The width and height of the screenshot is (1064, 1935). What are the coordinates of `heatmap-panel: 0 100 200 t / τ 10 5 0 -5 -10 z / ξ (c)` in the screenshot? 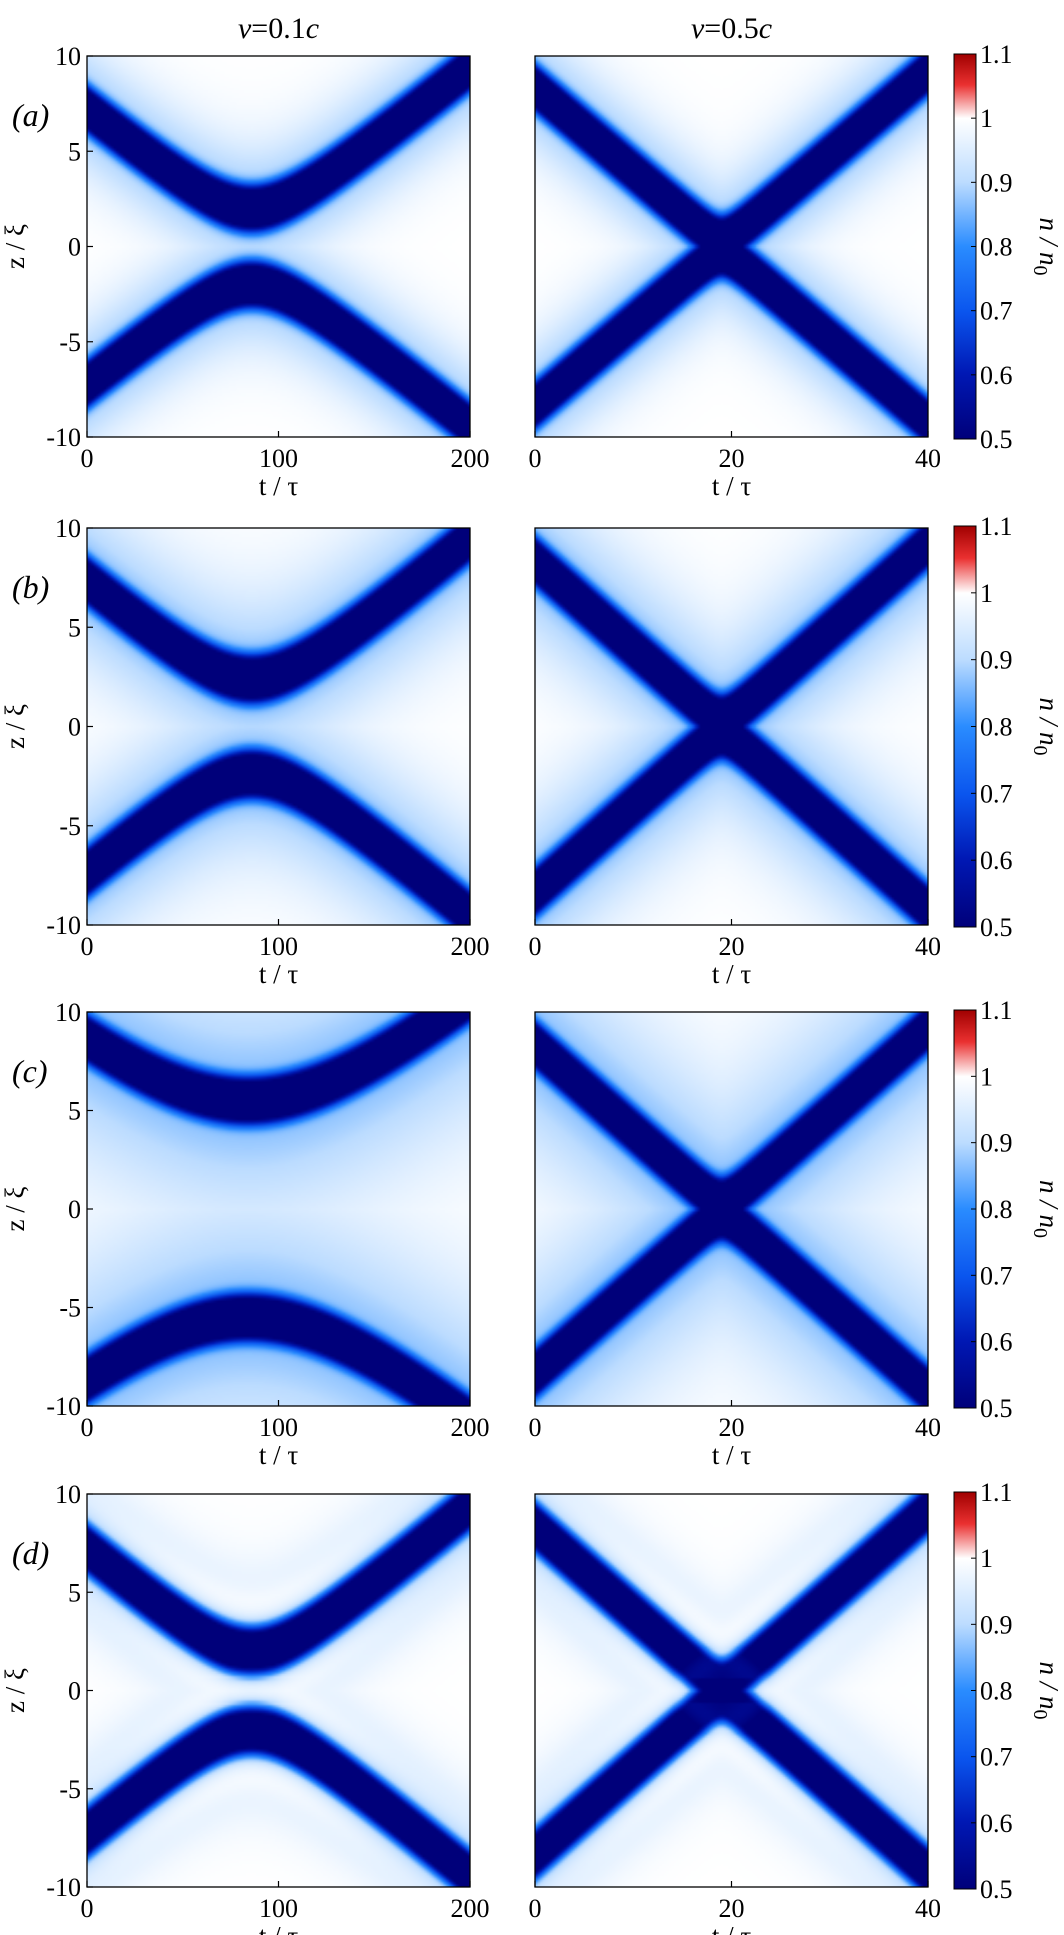 It's located at (245, 1234).